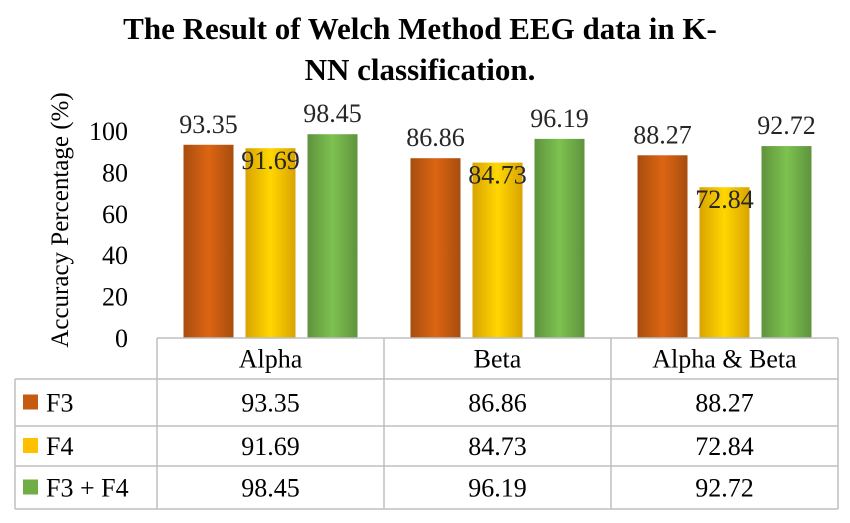  Describe the element at coordinates (87, 488) in the screenshot. I see `legend-label: F3 + F4` at that location.